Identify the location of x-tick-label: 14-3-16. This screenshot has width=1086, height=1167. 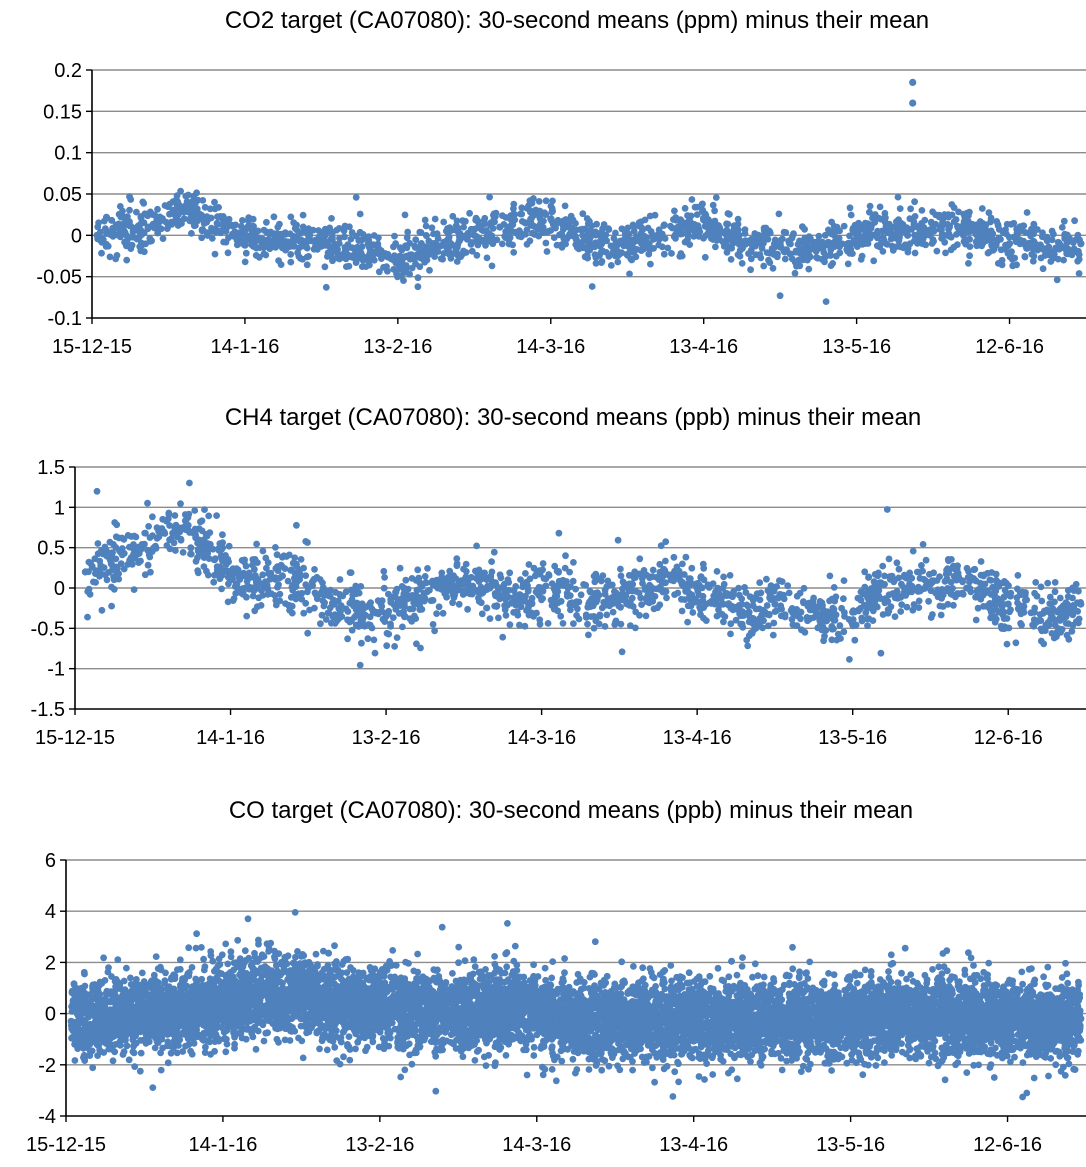
(536, 1145).